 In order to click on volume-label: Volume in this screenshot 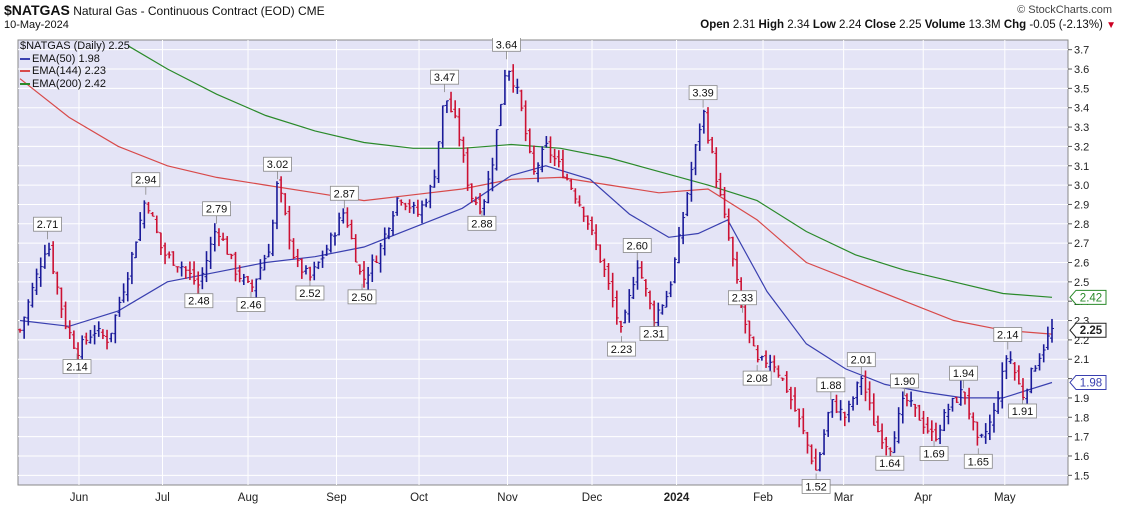, I will do `click(945, 25)`.